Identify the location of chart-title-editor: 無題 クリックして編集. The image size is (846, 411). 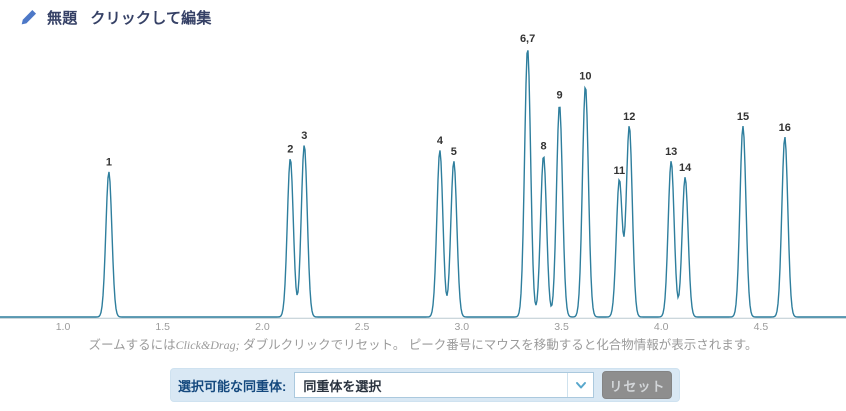
(116, 17).